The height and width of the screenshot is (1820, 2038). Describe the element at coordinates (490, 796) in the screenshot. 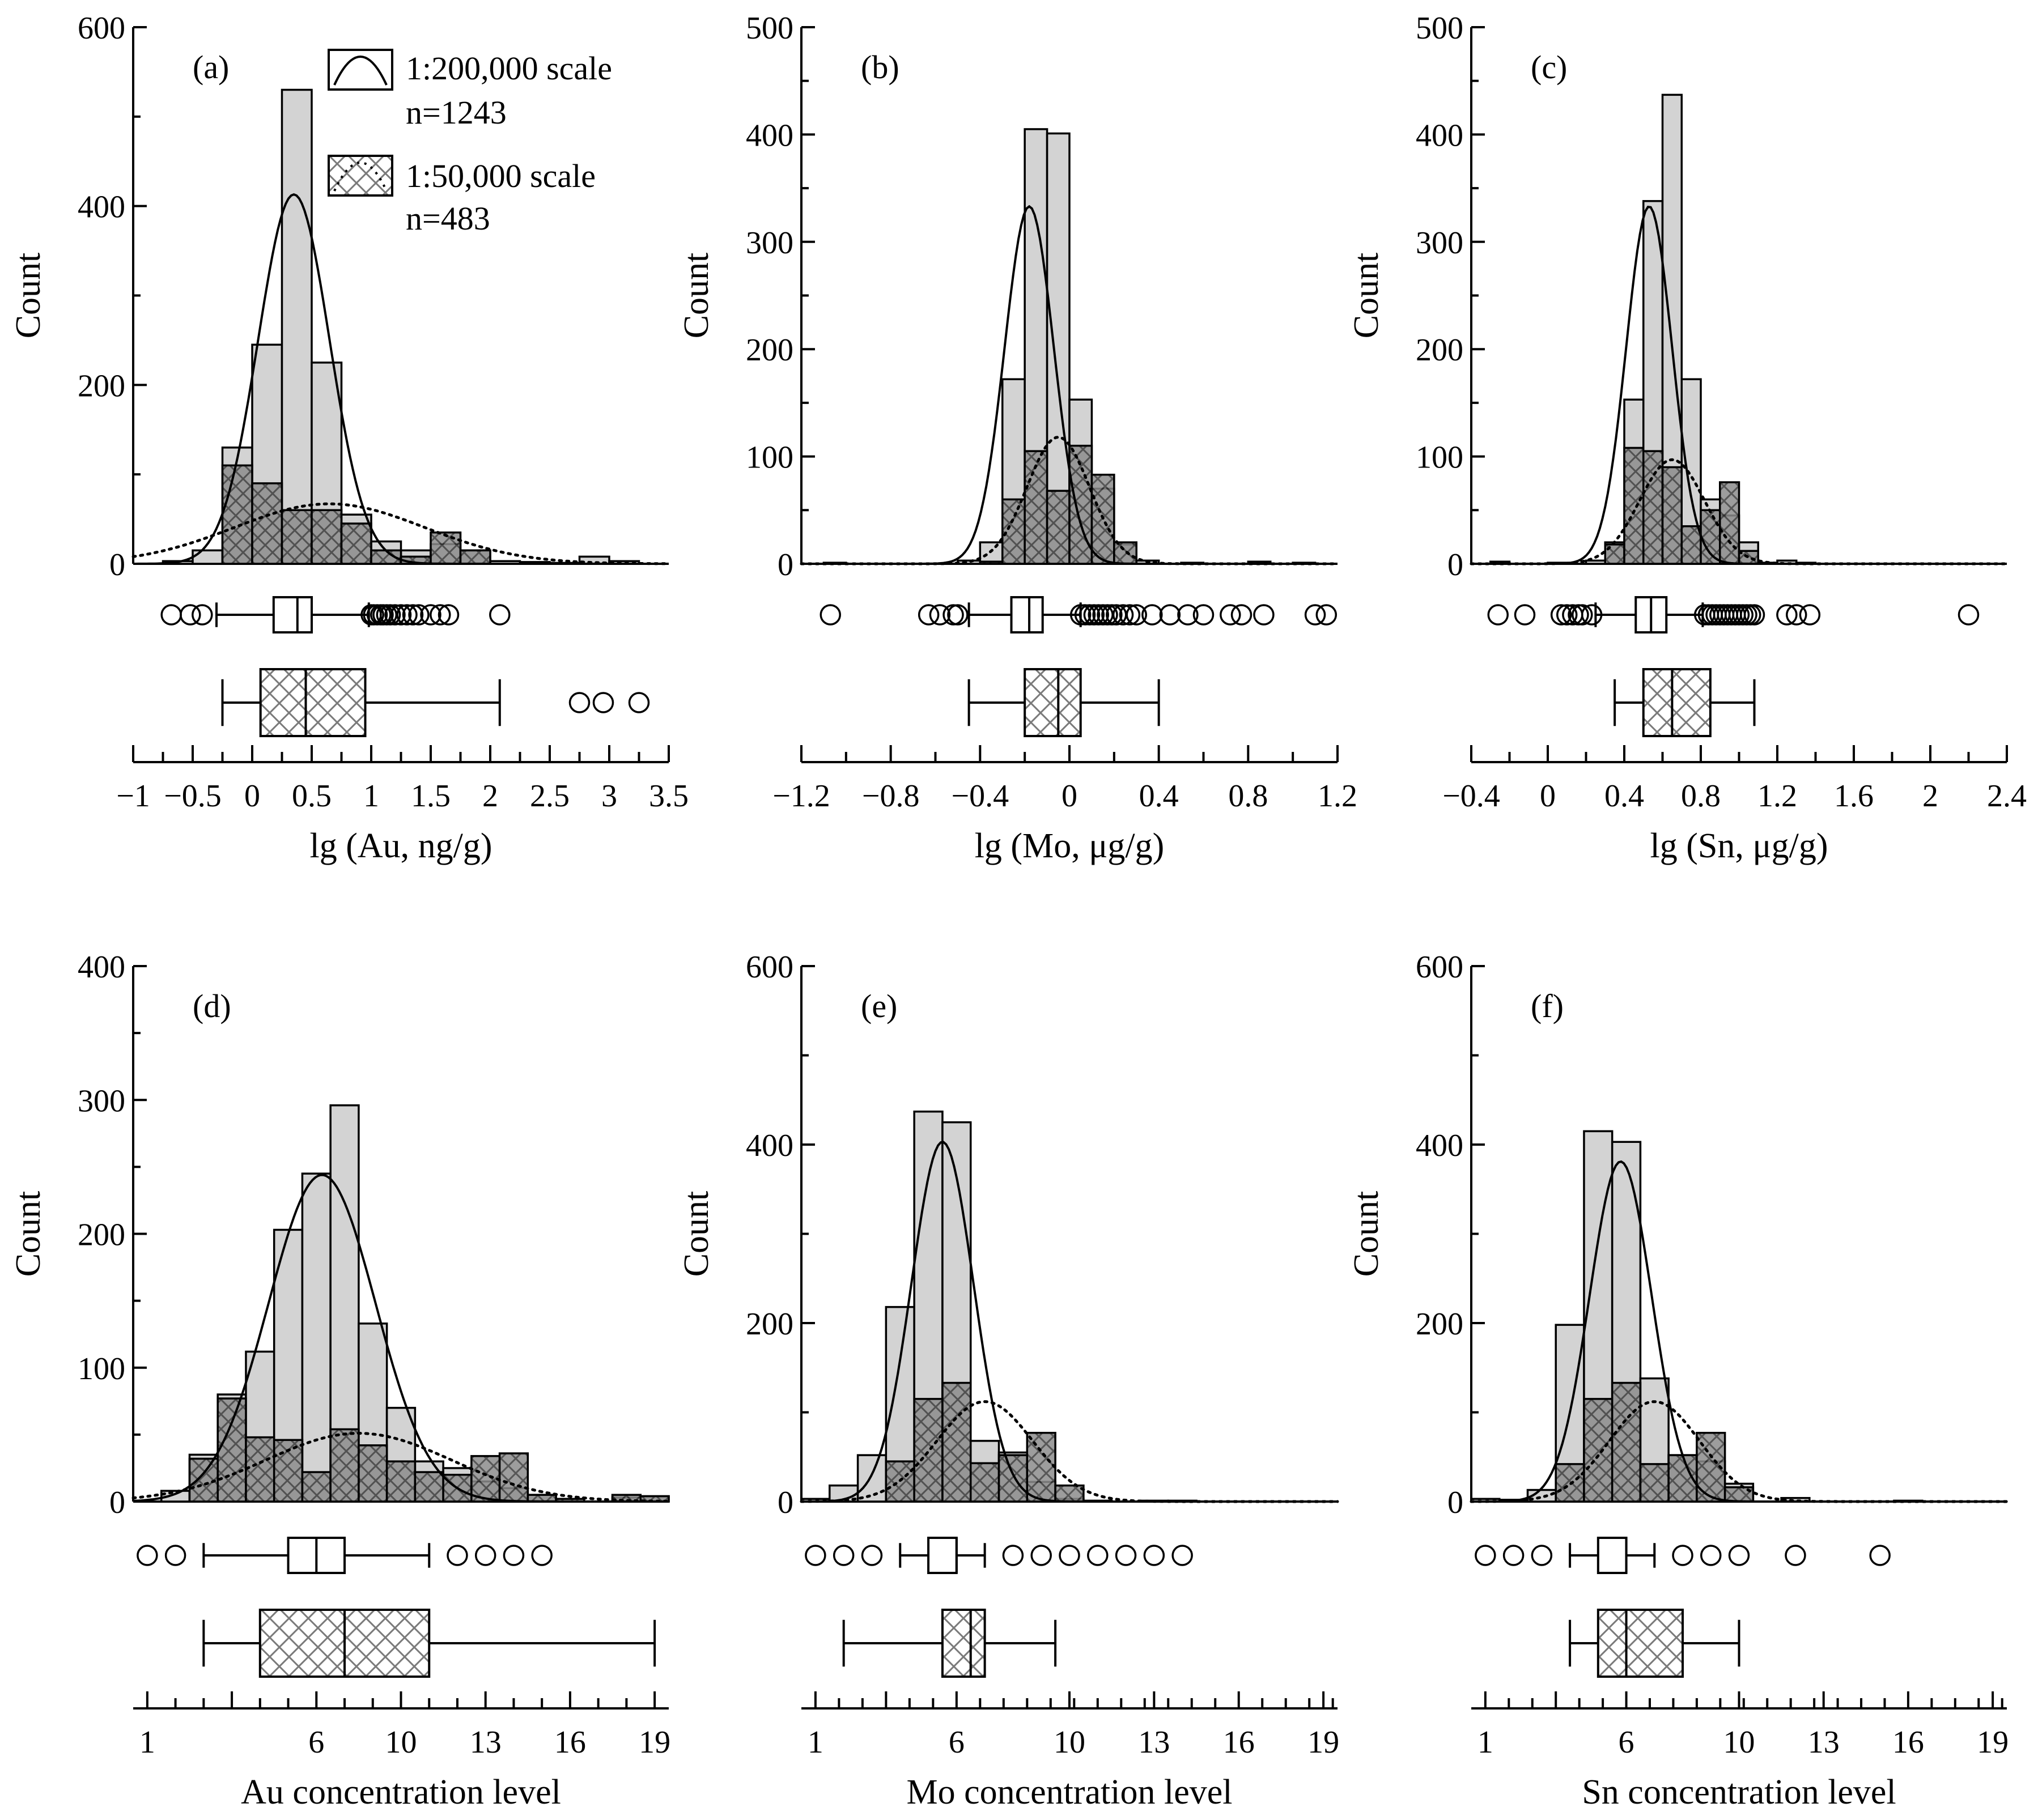

I see `x-tick-label: 2` at that location.